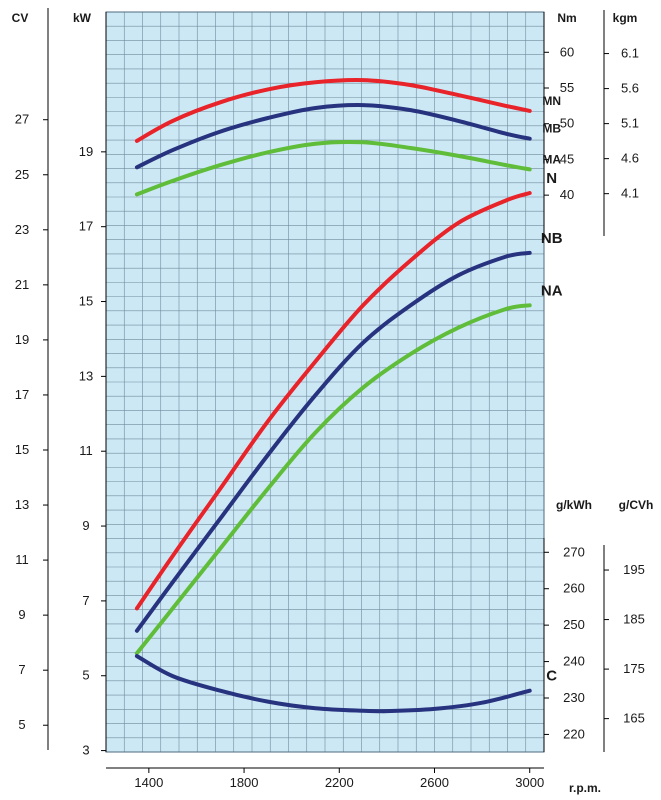 This screenshot has width=661, height=800. Describe the element at coordinates (552, 238) in the screenshot. I see `series-label-nb: NB` at that location.